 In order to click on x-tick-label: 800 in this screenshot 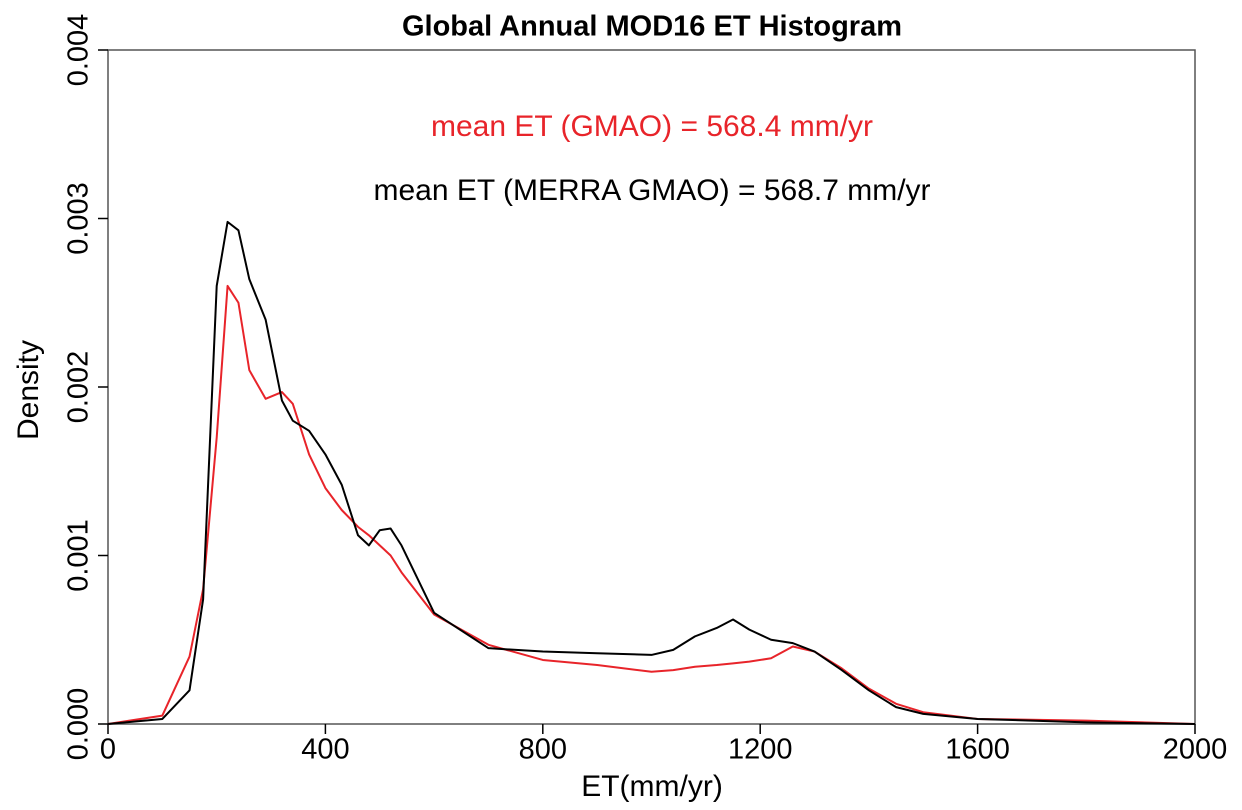, I will do `click(543, 750)`.